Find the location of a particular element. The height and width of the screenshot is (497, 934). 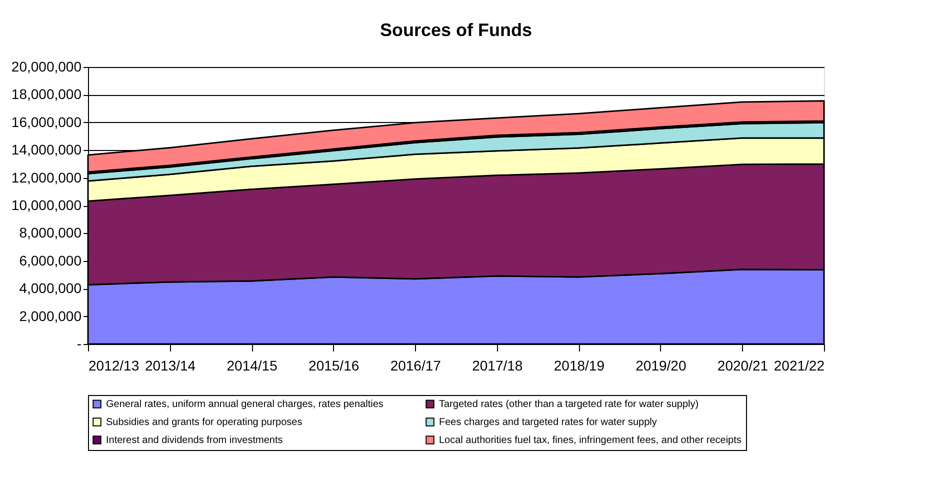

legend-label: Interest and dividends from investments is located at coordinates (194, 440).